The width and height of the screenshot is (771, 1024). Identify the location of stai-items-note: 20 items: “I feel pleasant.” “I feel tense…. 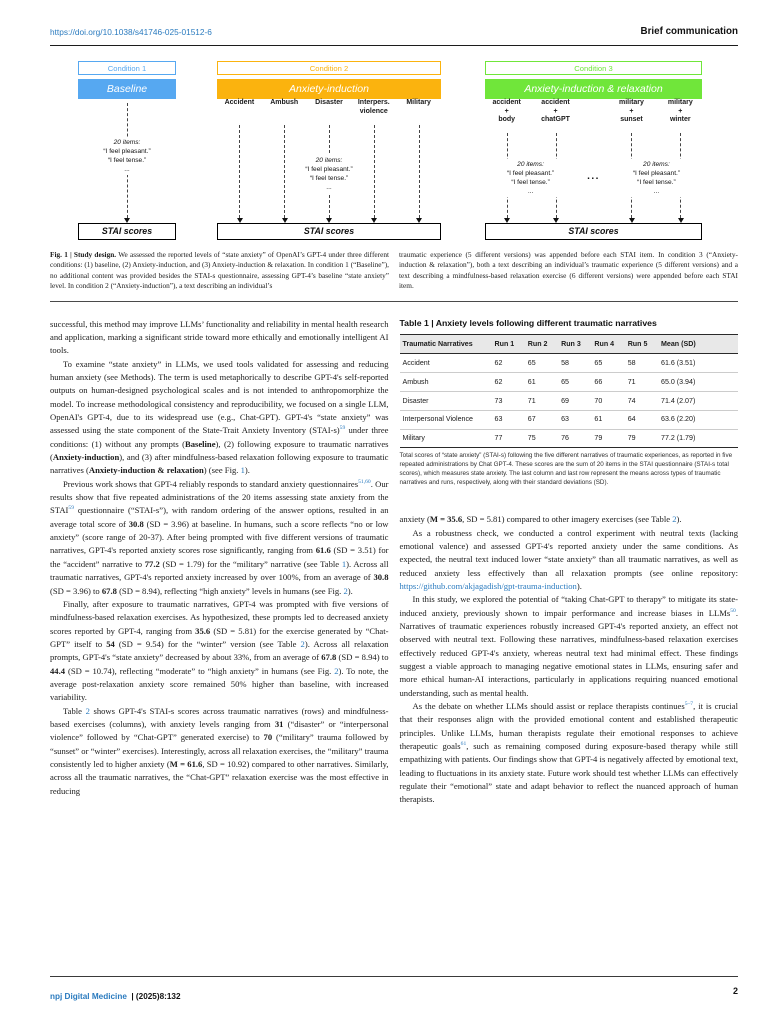
(329, 174).